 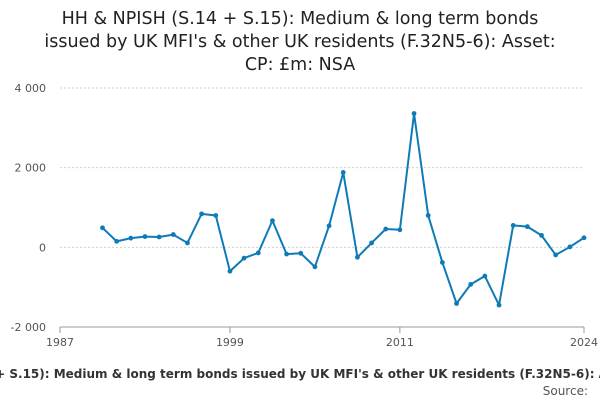 What do you see at coordinates (584, 342) in the screenshot?
I see `x-tick-label: 2024` at bounding box center [584, 342].